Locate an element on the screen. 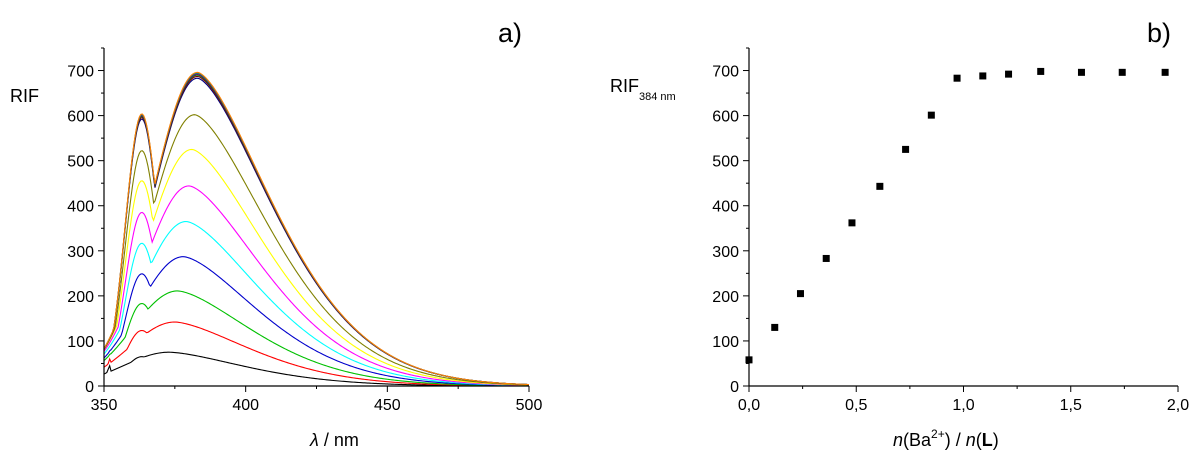  xlabel-sup: 2+ is located at coordinates (938, 434).